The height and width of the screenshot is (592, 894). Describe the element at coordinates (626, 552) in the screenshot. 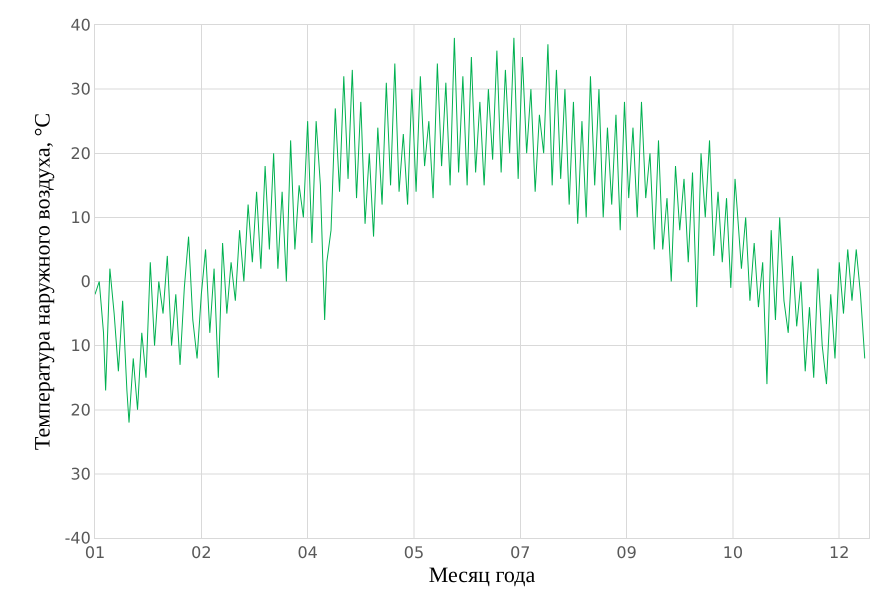

I see `x-tick-label: 09` at that location.